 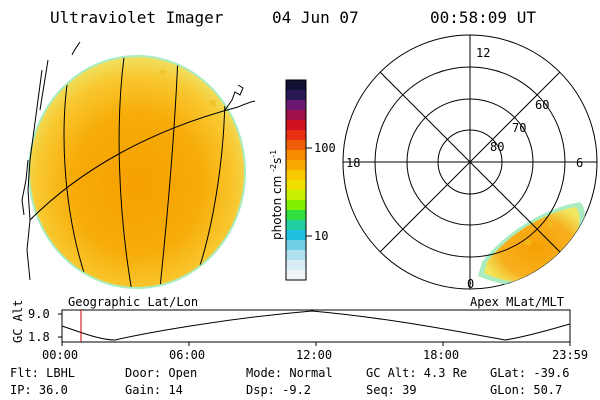 What do you see at coordinates (417, 373) in the screenshot?
I see `gc-alt-info: GC Alt: 4.3 Re` at bounding box center [417, 373].